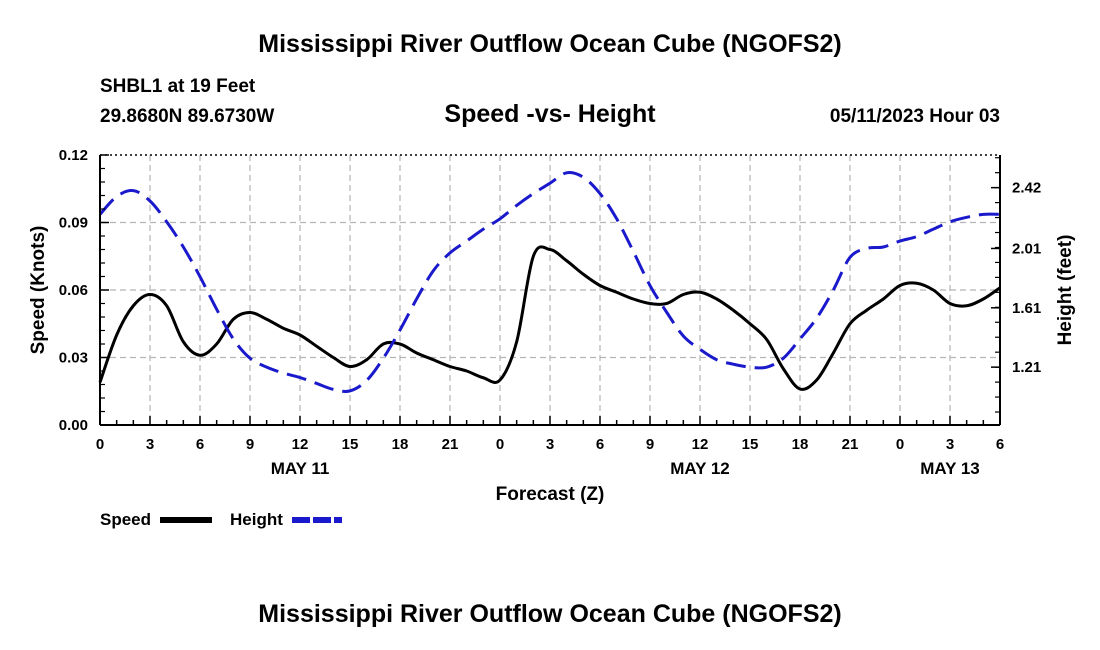 Image resolution: width=1100 pixels, height=650 pixels. What do you see at coordinates (73, 358) in the screenshot?
I see `y-left-tick-label: 0.03` at bounding box center [73, 358].